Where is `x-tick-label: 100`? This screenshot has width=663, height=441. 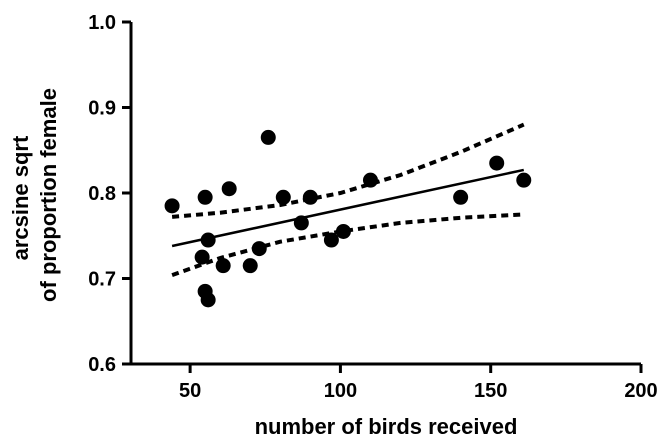
x-tick-label: 100 is located at coordinates (340, 391).